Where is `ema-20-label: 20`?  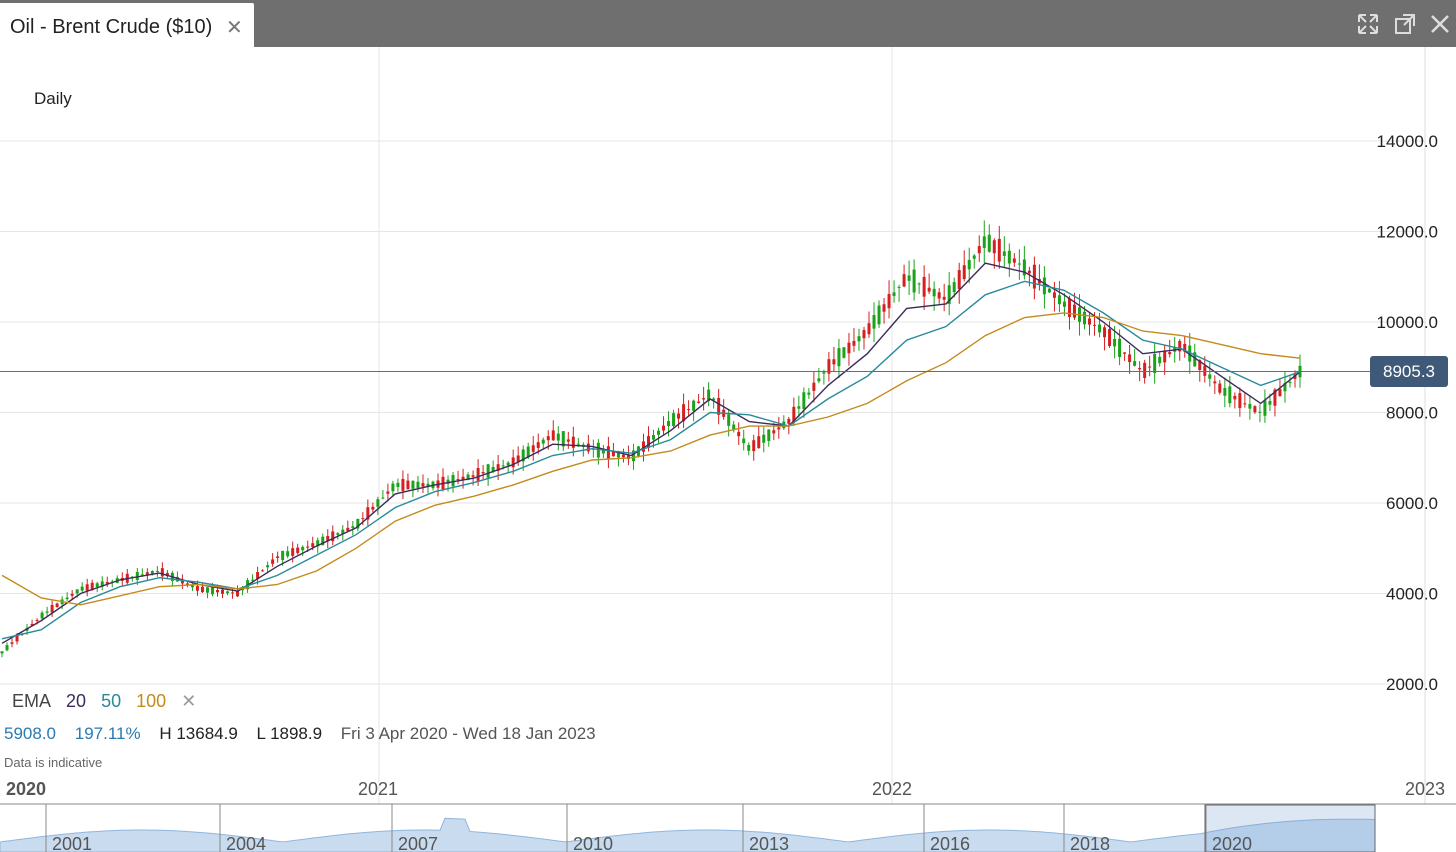 ema-20-label: 20 is located at coordinates (76, 701).